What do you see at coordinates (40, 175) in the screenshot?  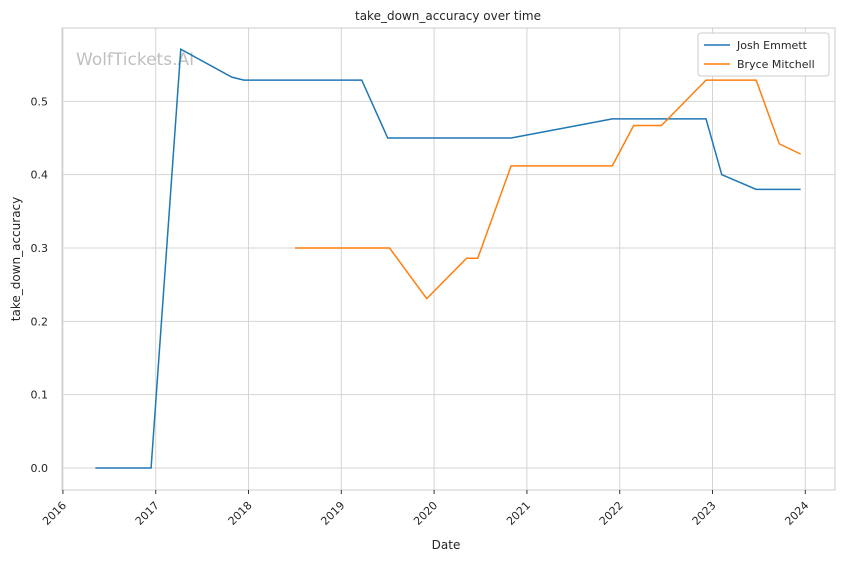 I see `y-tick-label: 0.4` at bounding box center [40, 175].